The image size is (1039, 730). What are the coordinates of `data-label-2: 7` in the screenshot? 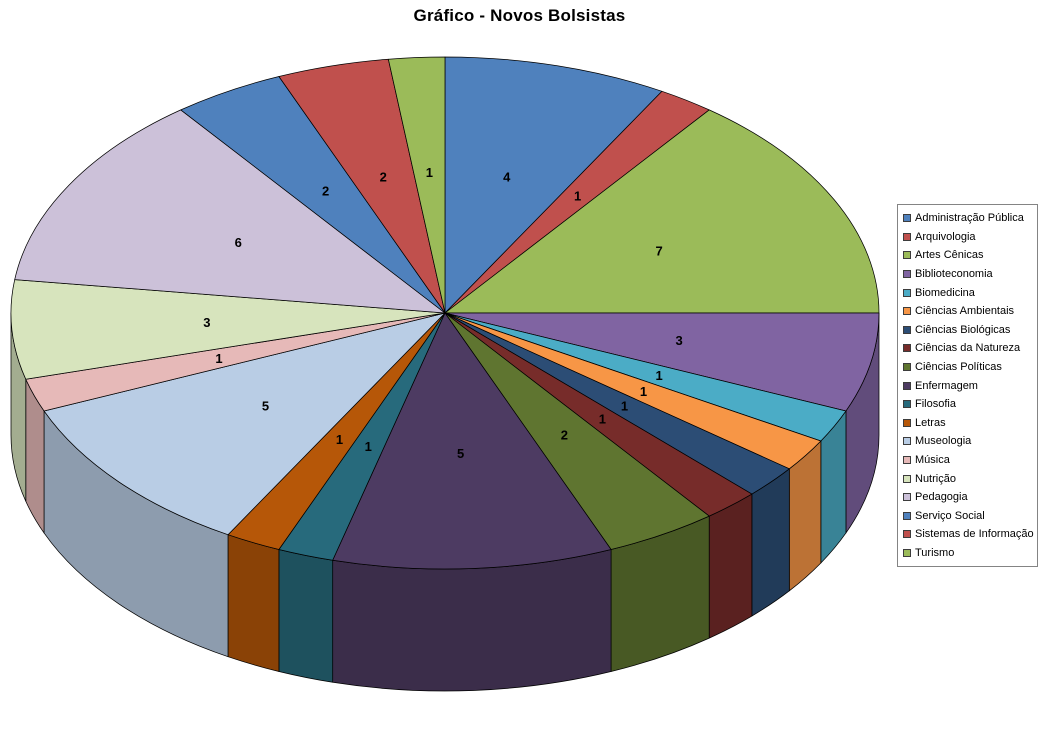 It's located at (658, 250).